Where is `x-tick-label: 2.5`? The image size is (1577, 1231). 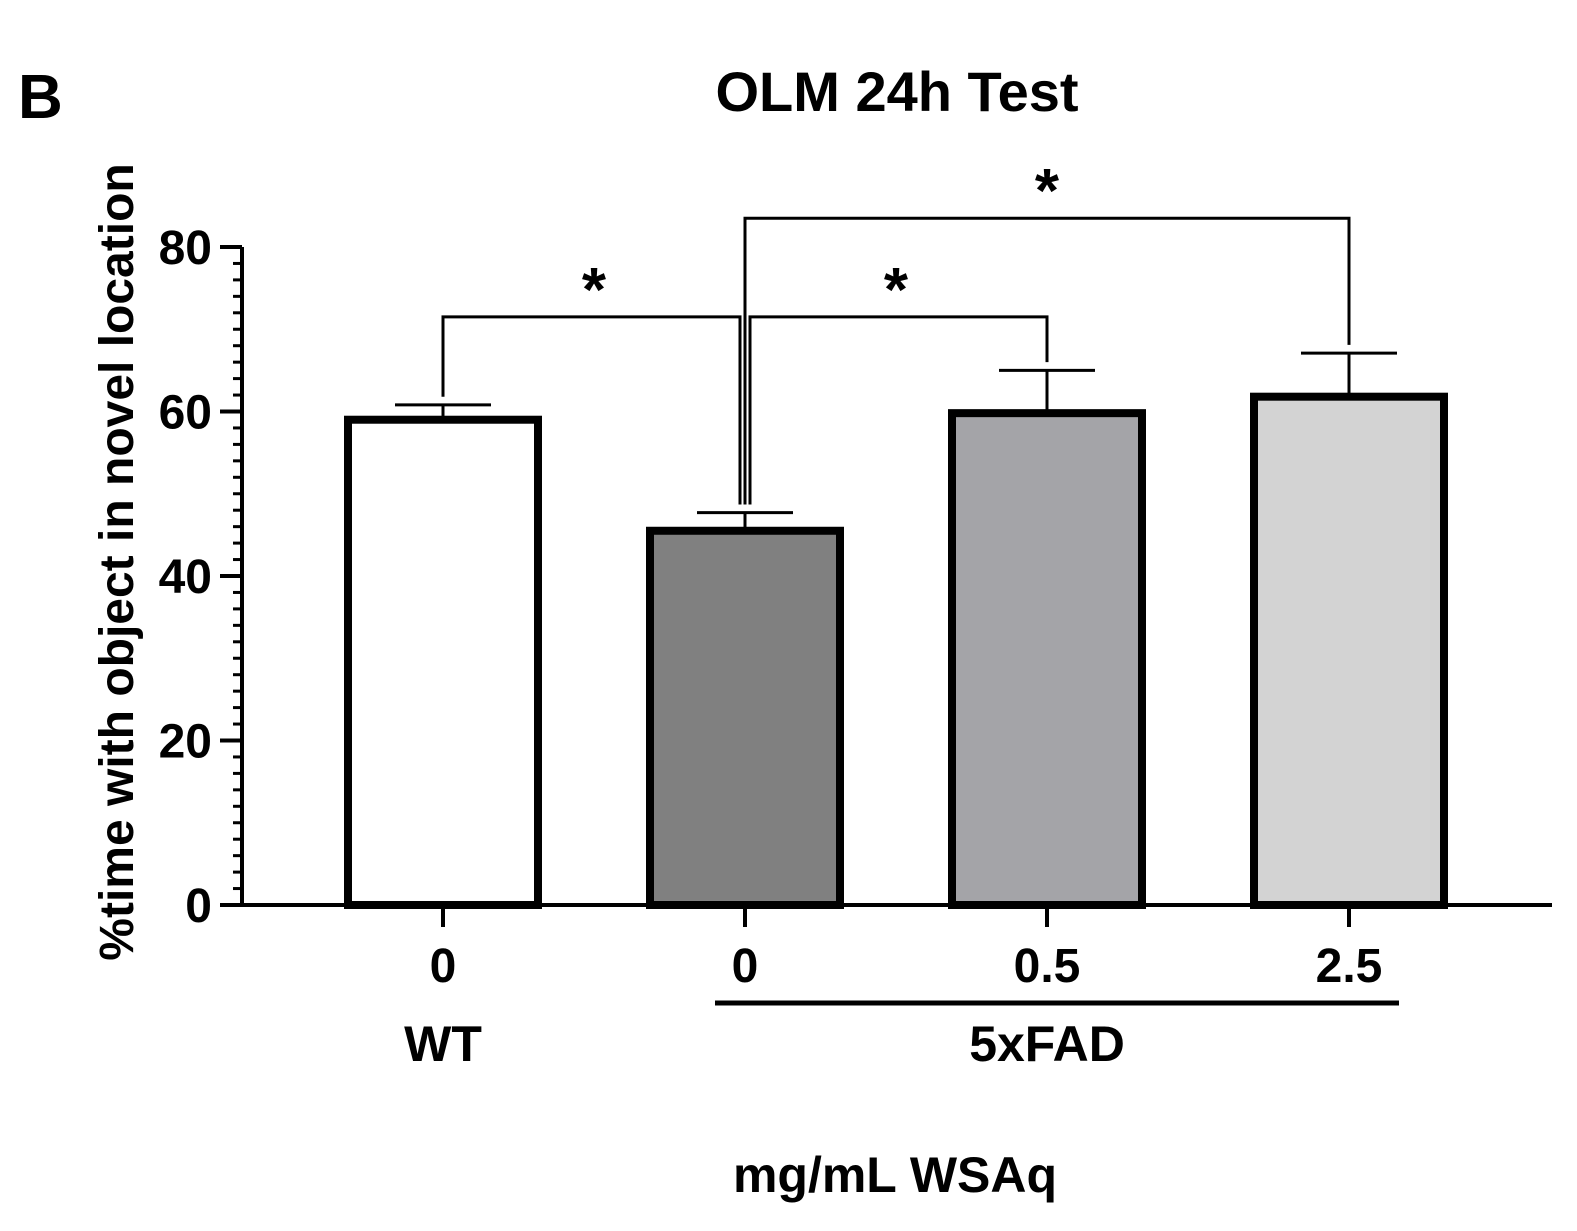
x-tick-label: 2.5 is located at coordinates (1349, 966).